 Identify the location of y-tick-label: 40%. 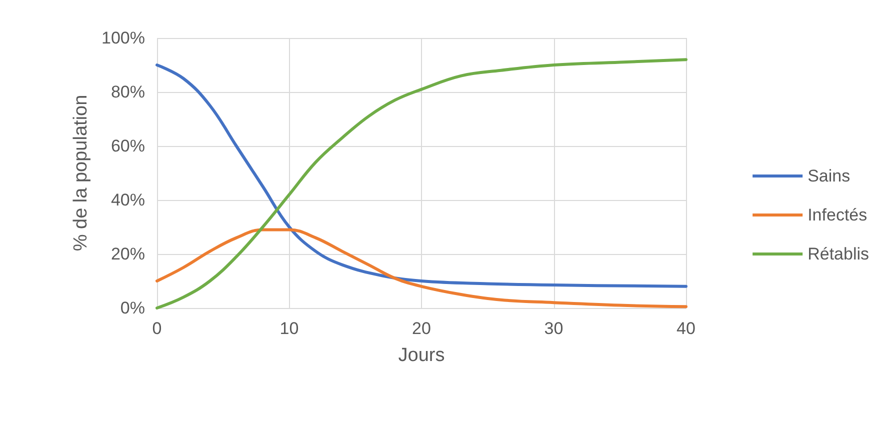
(127, 200).